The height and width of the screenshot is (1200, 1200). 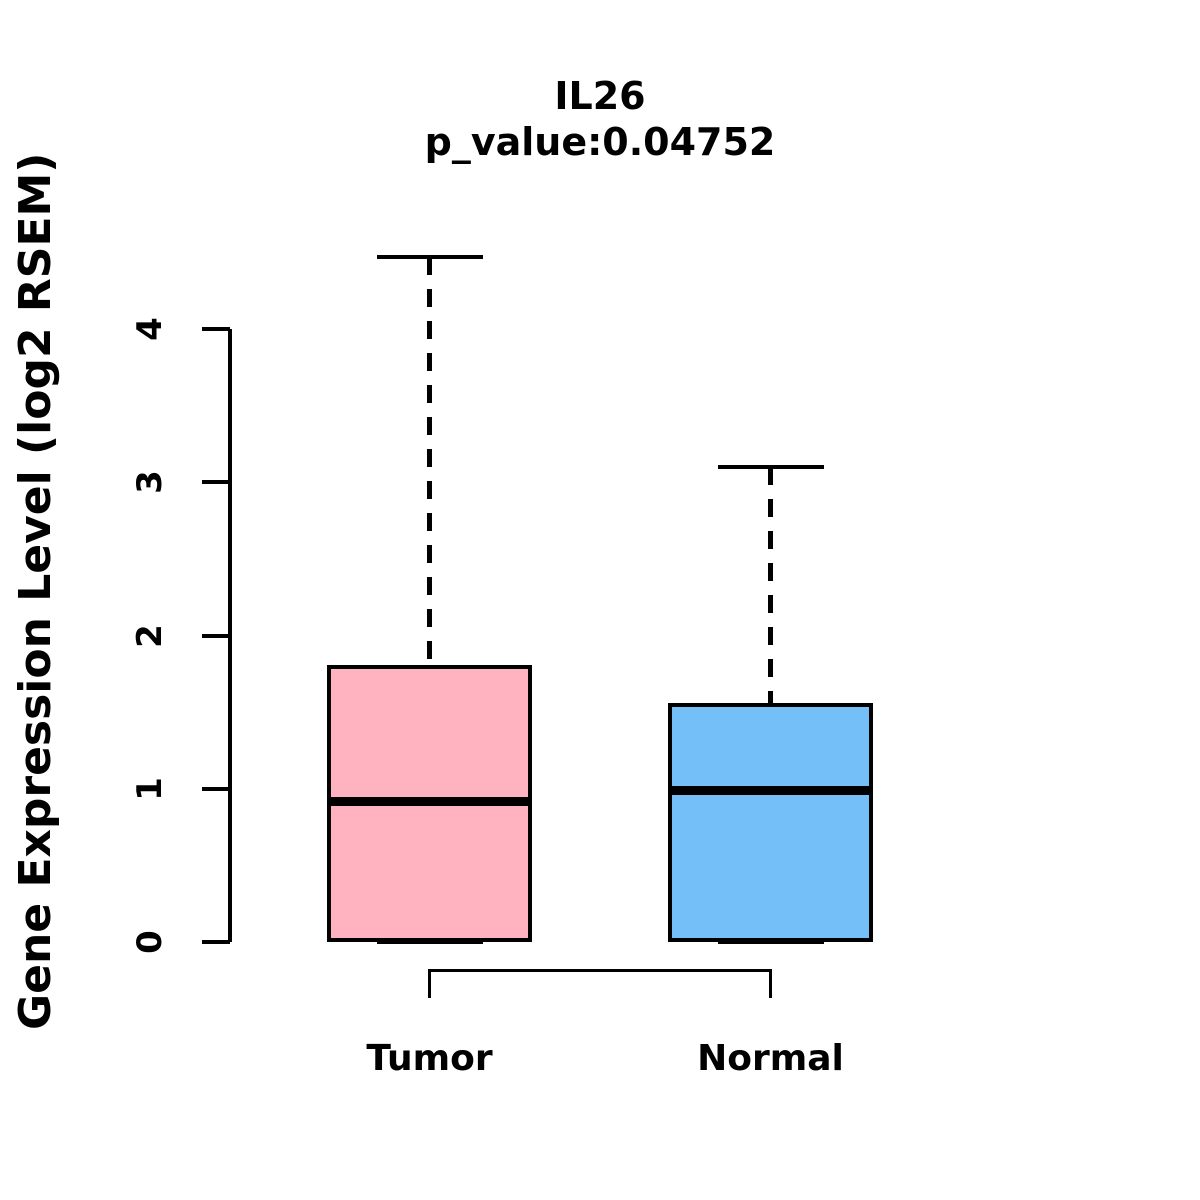 What do you see at coordinates (150, 482) in the screenshot?
I see `y-tick-label: 3` at bounding box center [150, 482].